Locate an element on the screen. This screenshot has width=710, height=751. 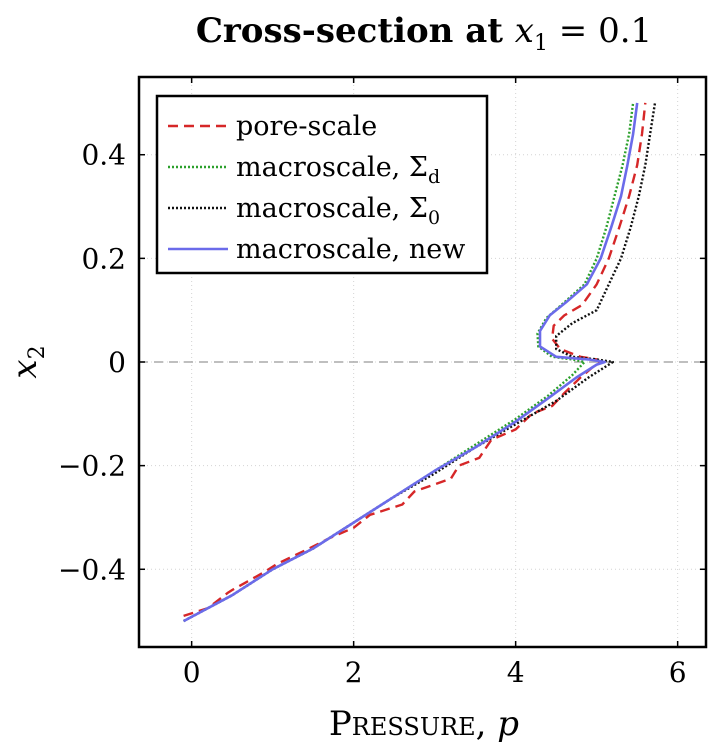
x-tick-label-3: 6 is located at coordinates (678, 672).